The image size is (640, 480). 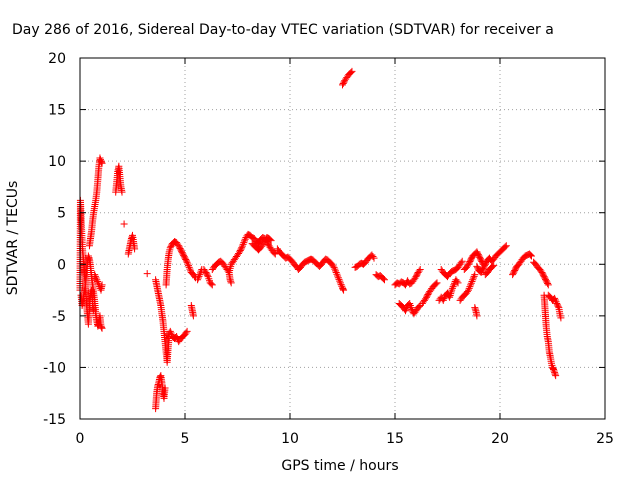 What do you see at coordinates (500, 439) in the screenshot?
I see `x-tick-label: 20` at bounding box center [500, 439].